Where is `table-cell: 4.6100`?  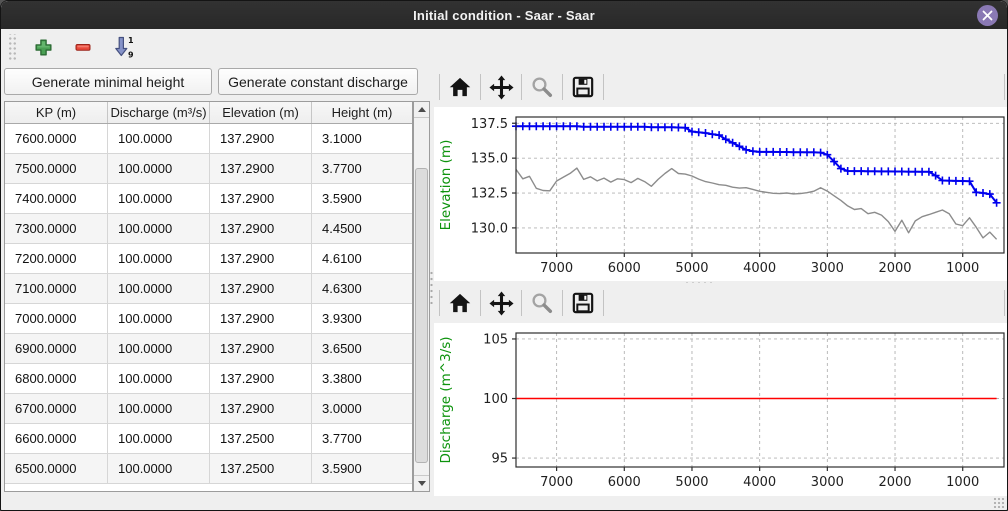 table-cell: 4.6100 is located at coordinates (362, 259).